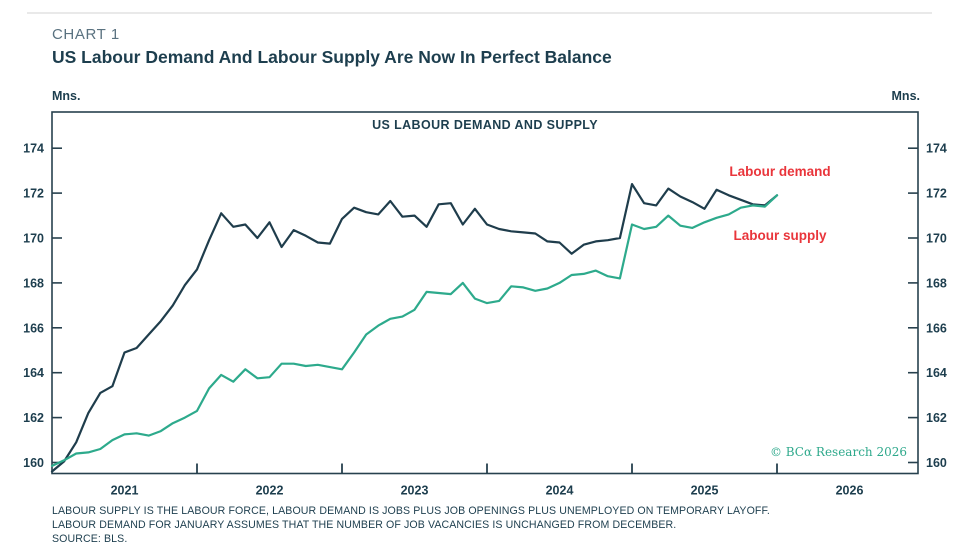  I want to click on y-axis-unit-right: Mns., so click(905, 96).